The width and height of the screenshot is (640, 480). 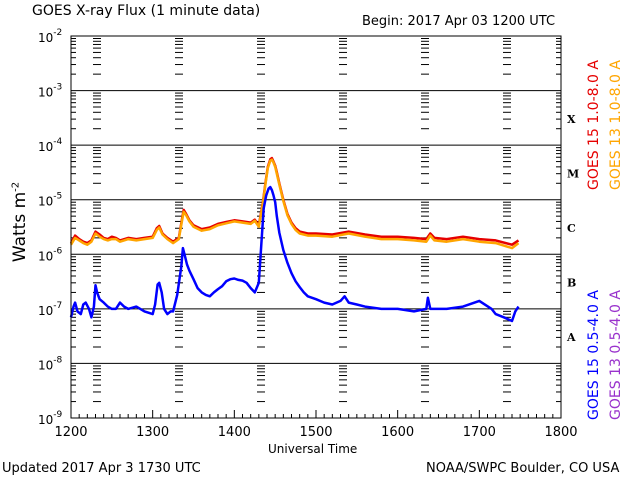 What do you see at coordinates (146, 11) in the screenshot?
I see `chart-title: GOES X-ray Flux (1 minute data)` at bounding box center [146, 11].